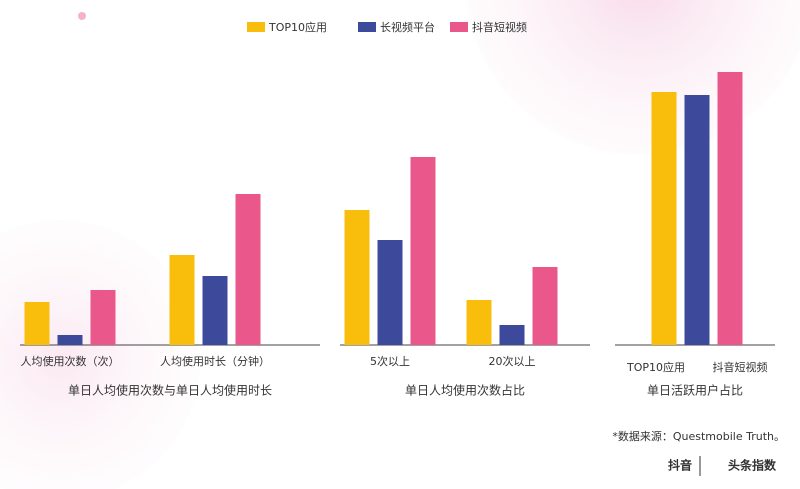  What do you see at coordinates (698, 436) in the screenshot?
I see `source-note: *数据来源：Questmobile Truth。` at bounding box center [698, 436].